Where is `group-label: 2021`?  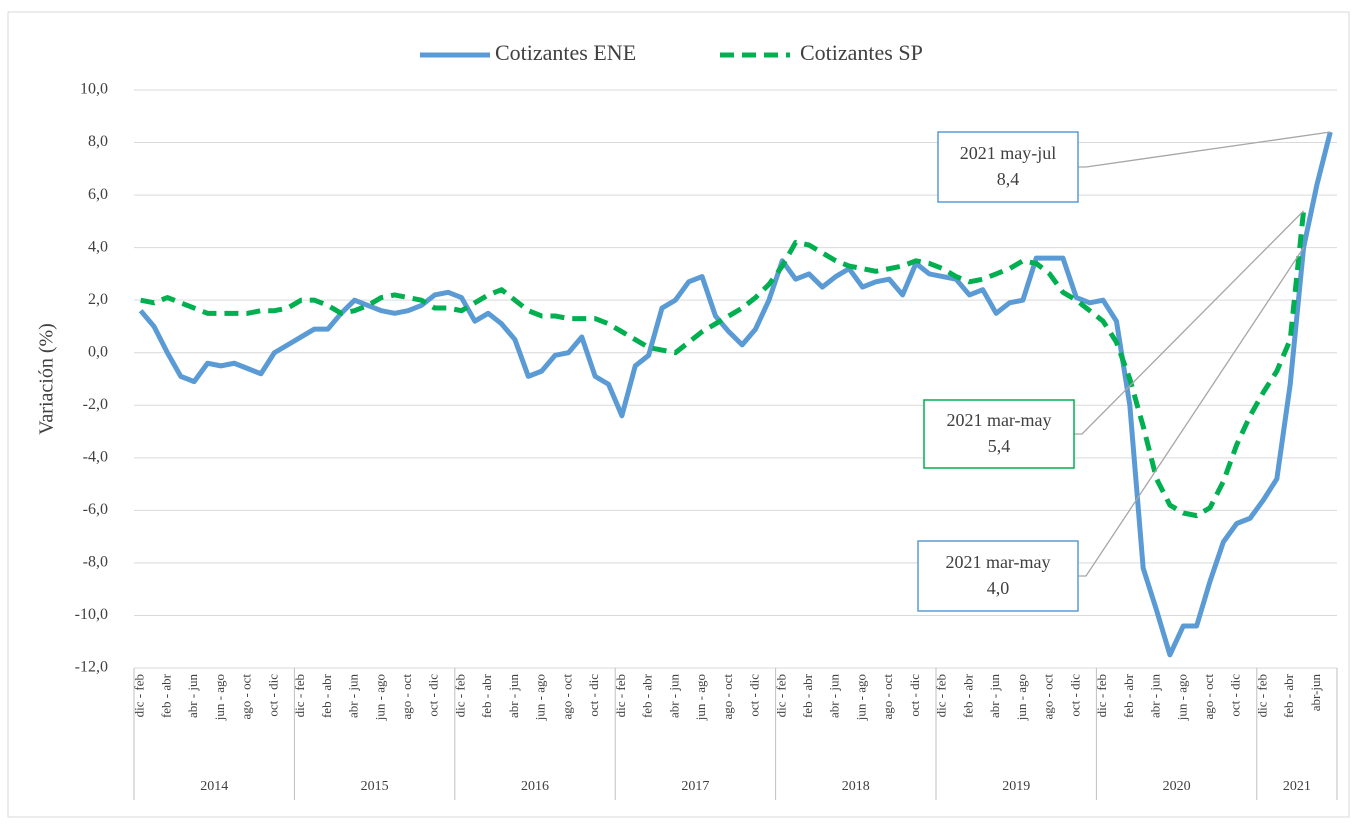 group-label: 2021 is located at coordinates (1297, 786).